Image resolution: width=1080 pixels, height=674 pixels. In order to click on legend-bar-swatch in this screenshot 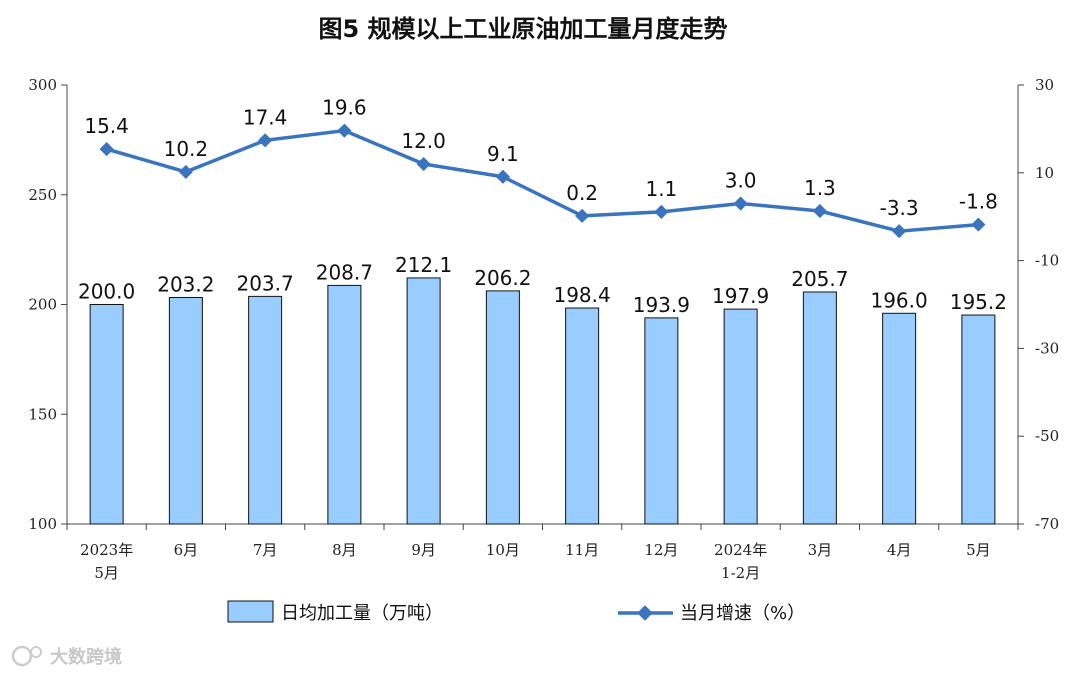, I will do `click(250, 611)`.